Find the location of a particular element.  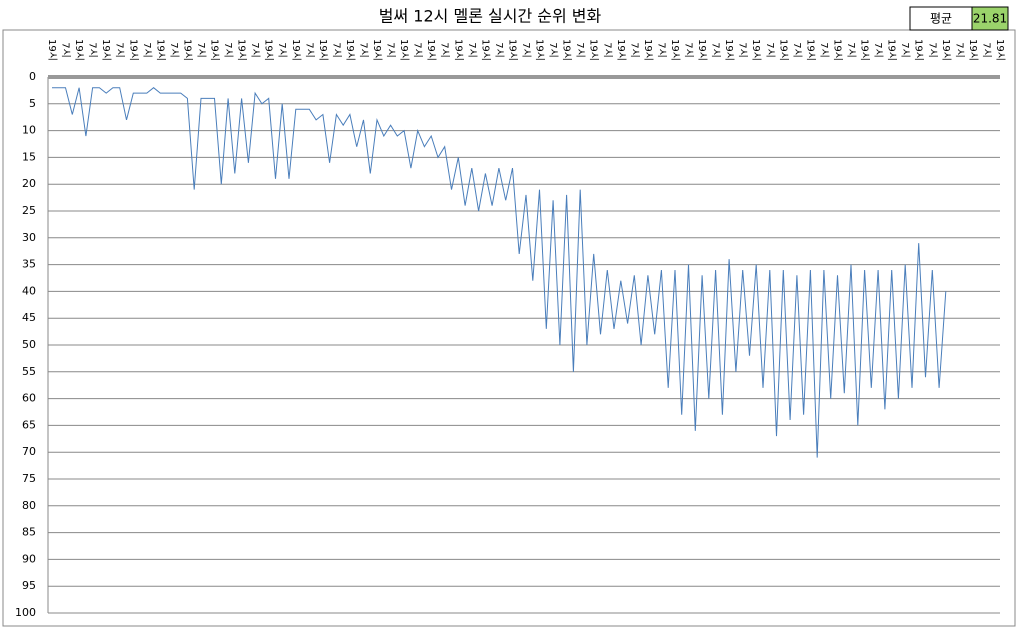

chart-title: 벌써 12시 멜론 실시간 순위 변화 is located at coordinates (490, 16).